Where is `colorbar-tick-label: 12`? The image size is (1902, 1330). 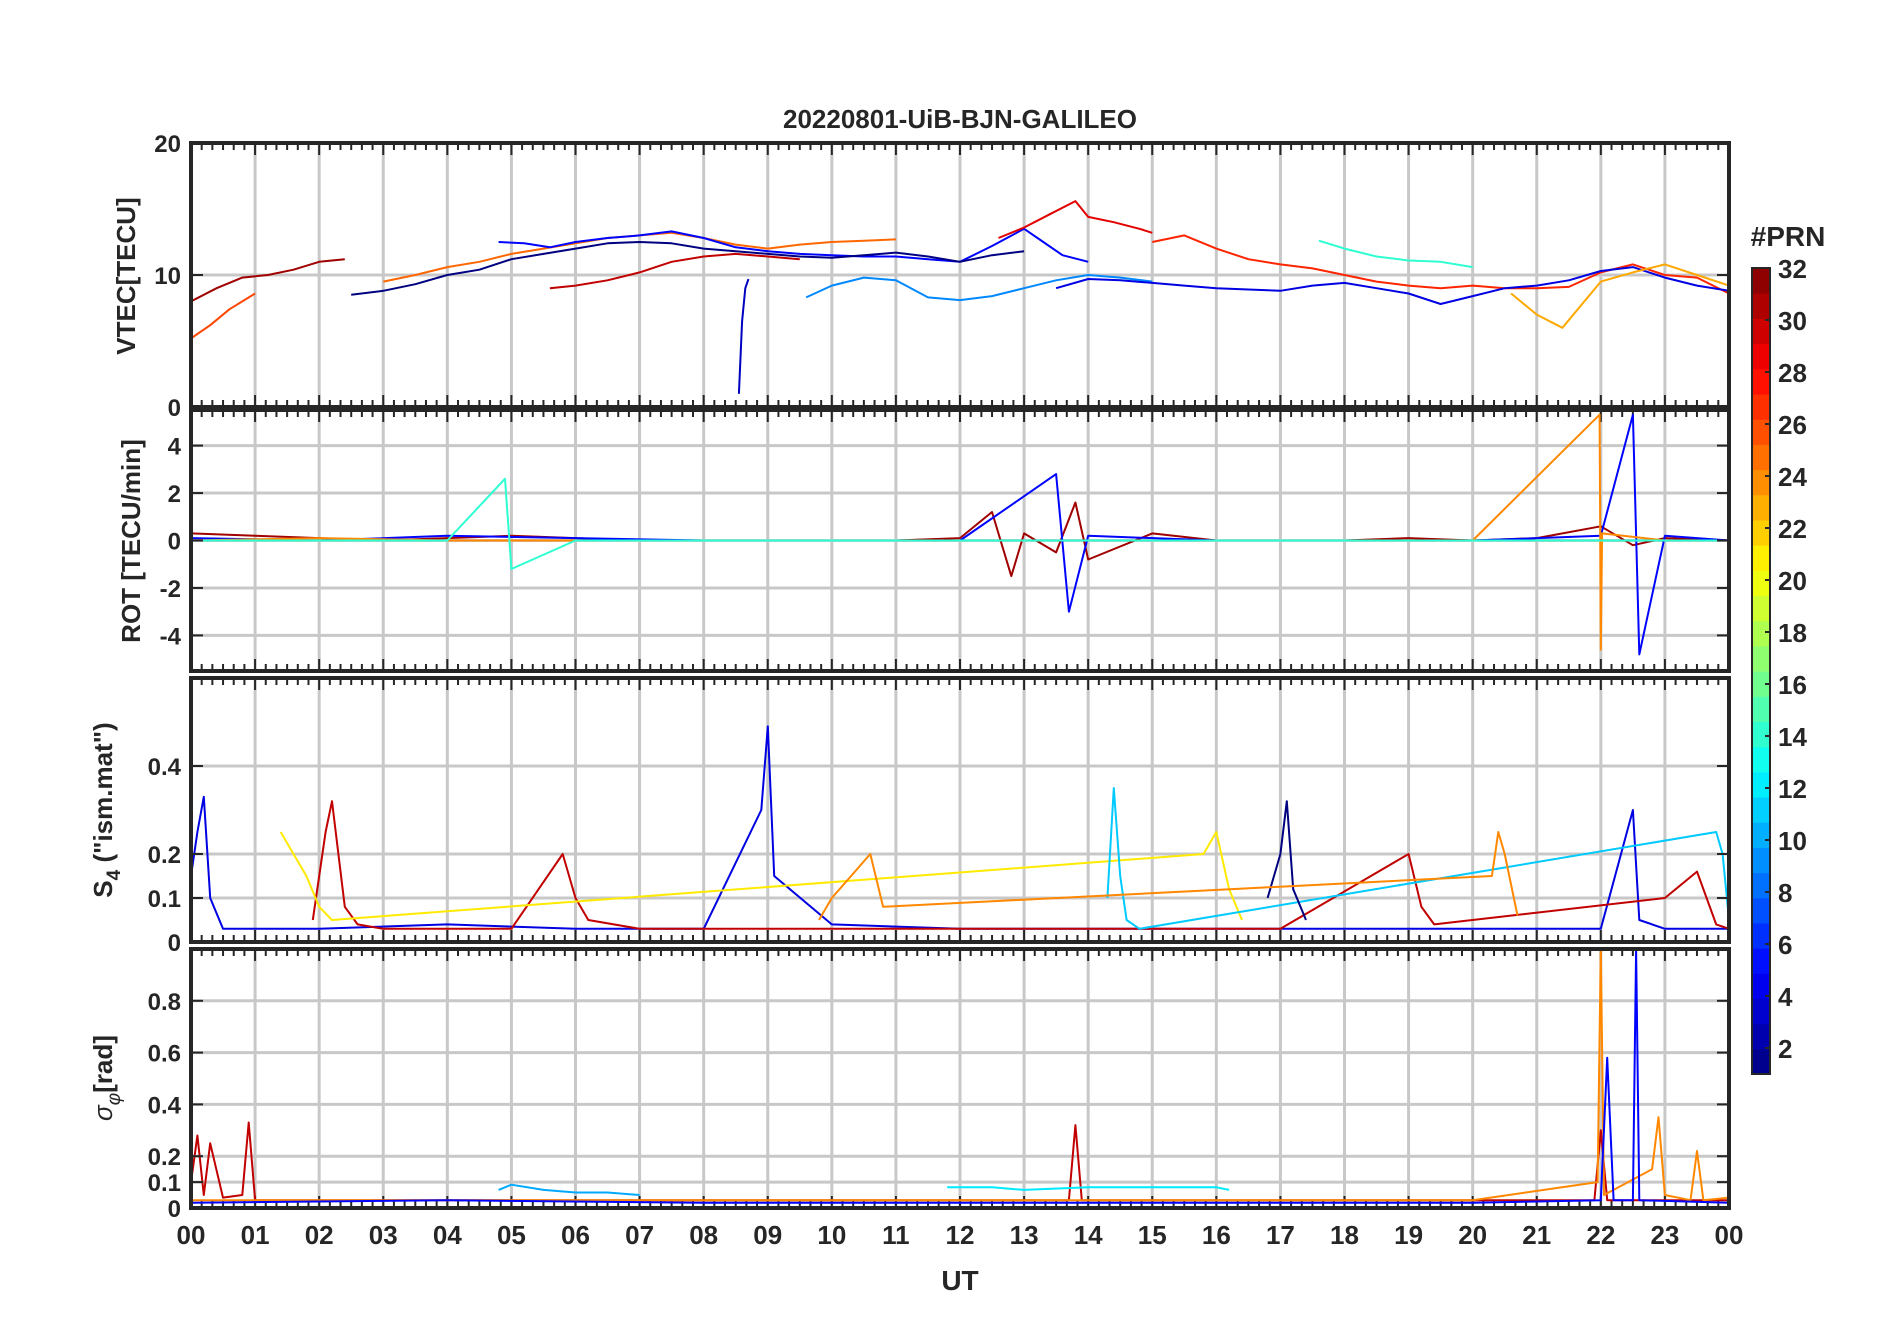 colorbar-tick-label: 12 is located at coordinates (1792, 789).